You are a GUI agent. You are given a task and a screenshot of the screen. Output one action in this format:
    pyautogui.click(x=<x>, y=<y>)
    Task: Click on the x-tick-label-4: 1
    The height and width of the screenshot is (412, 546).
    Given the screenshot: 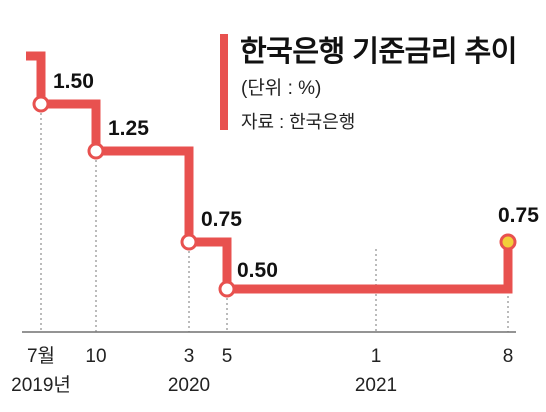 What is the action you would take?
    pyautogui.click(x=376, y=356)
    